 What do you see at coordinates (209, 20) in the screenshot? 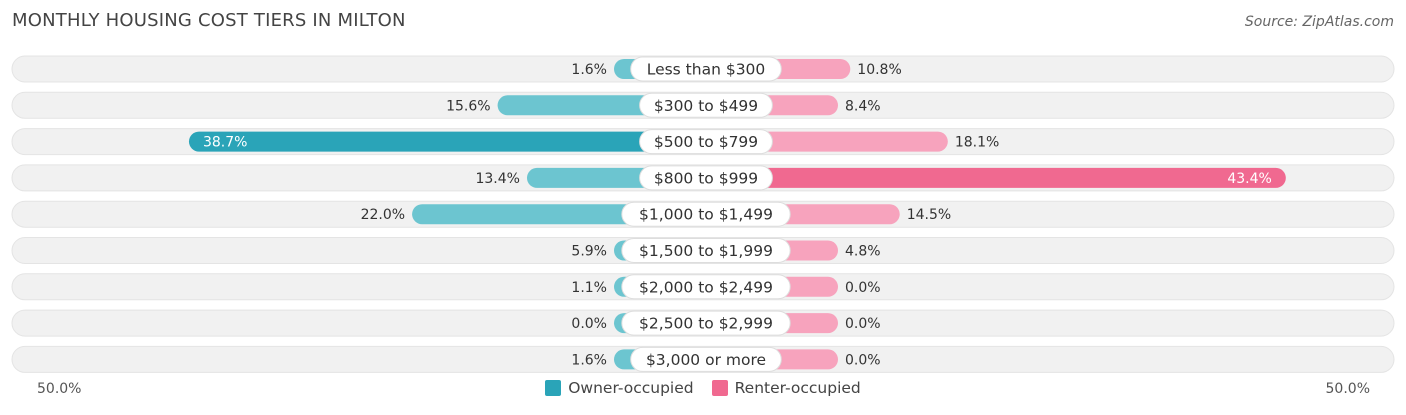
I see `chart-title: MONTHLY HOUSING COST TIERS IN MILTON` at bounding box center [209, 20].